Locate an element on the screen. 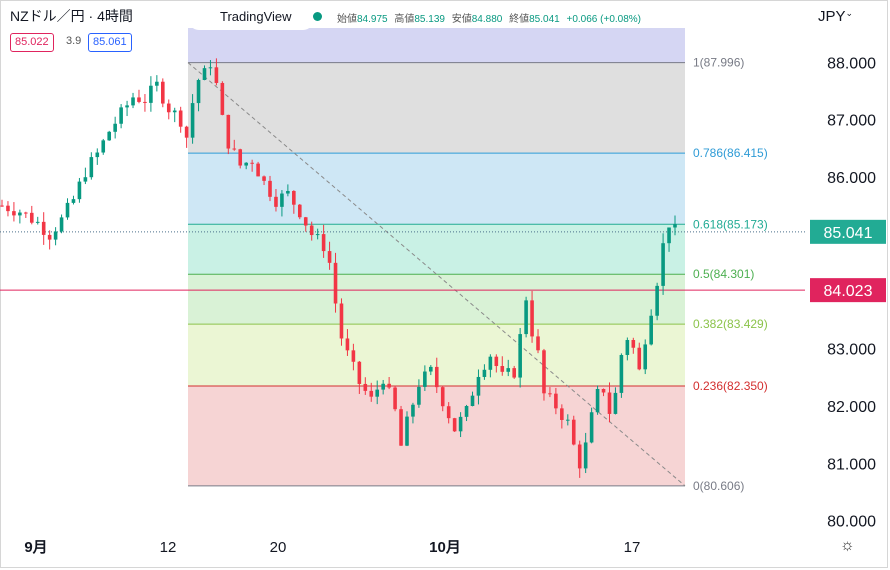 This screenshot has width=890, height=570. bid-price: 85.022 is located at coordinates (32, 42).